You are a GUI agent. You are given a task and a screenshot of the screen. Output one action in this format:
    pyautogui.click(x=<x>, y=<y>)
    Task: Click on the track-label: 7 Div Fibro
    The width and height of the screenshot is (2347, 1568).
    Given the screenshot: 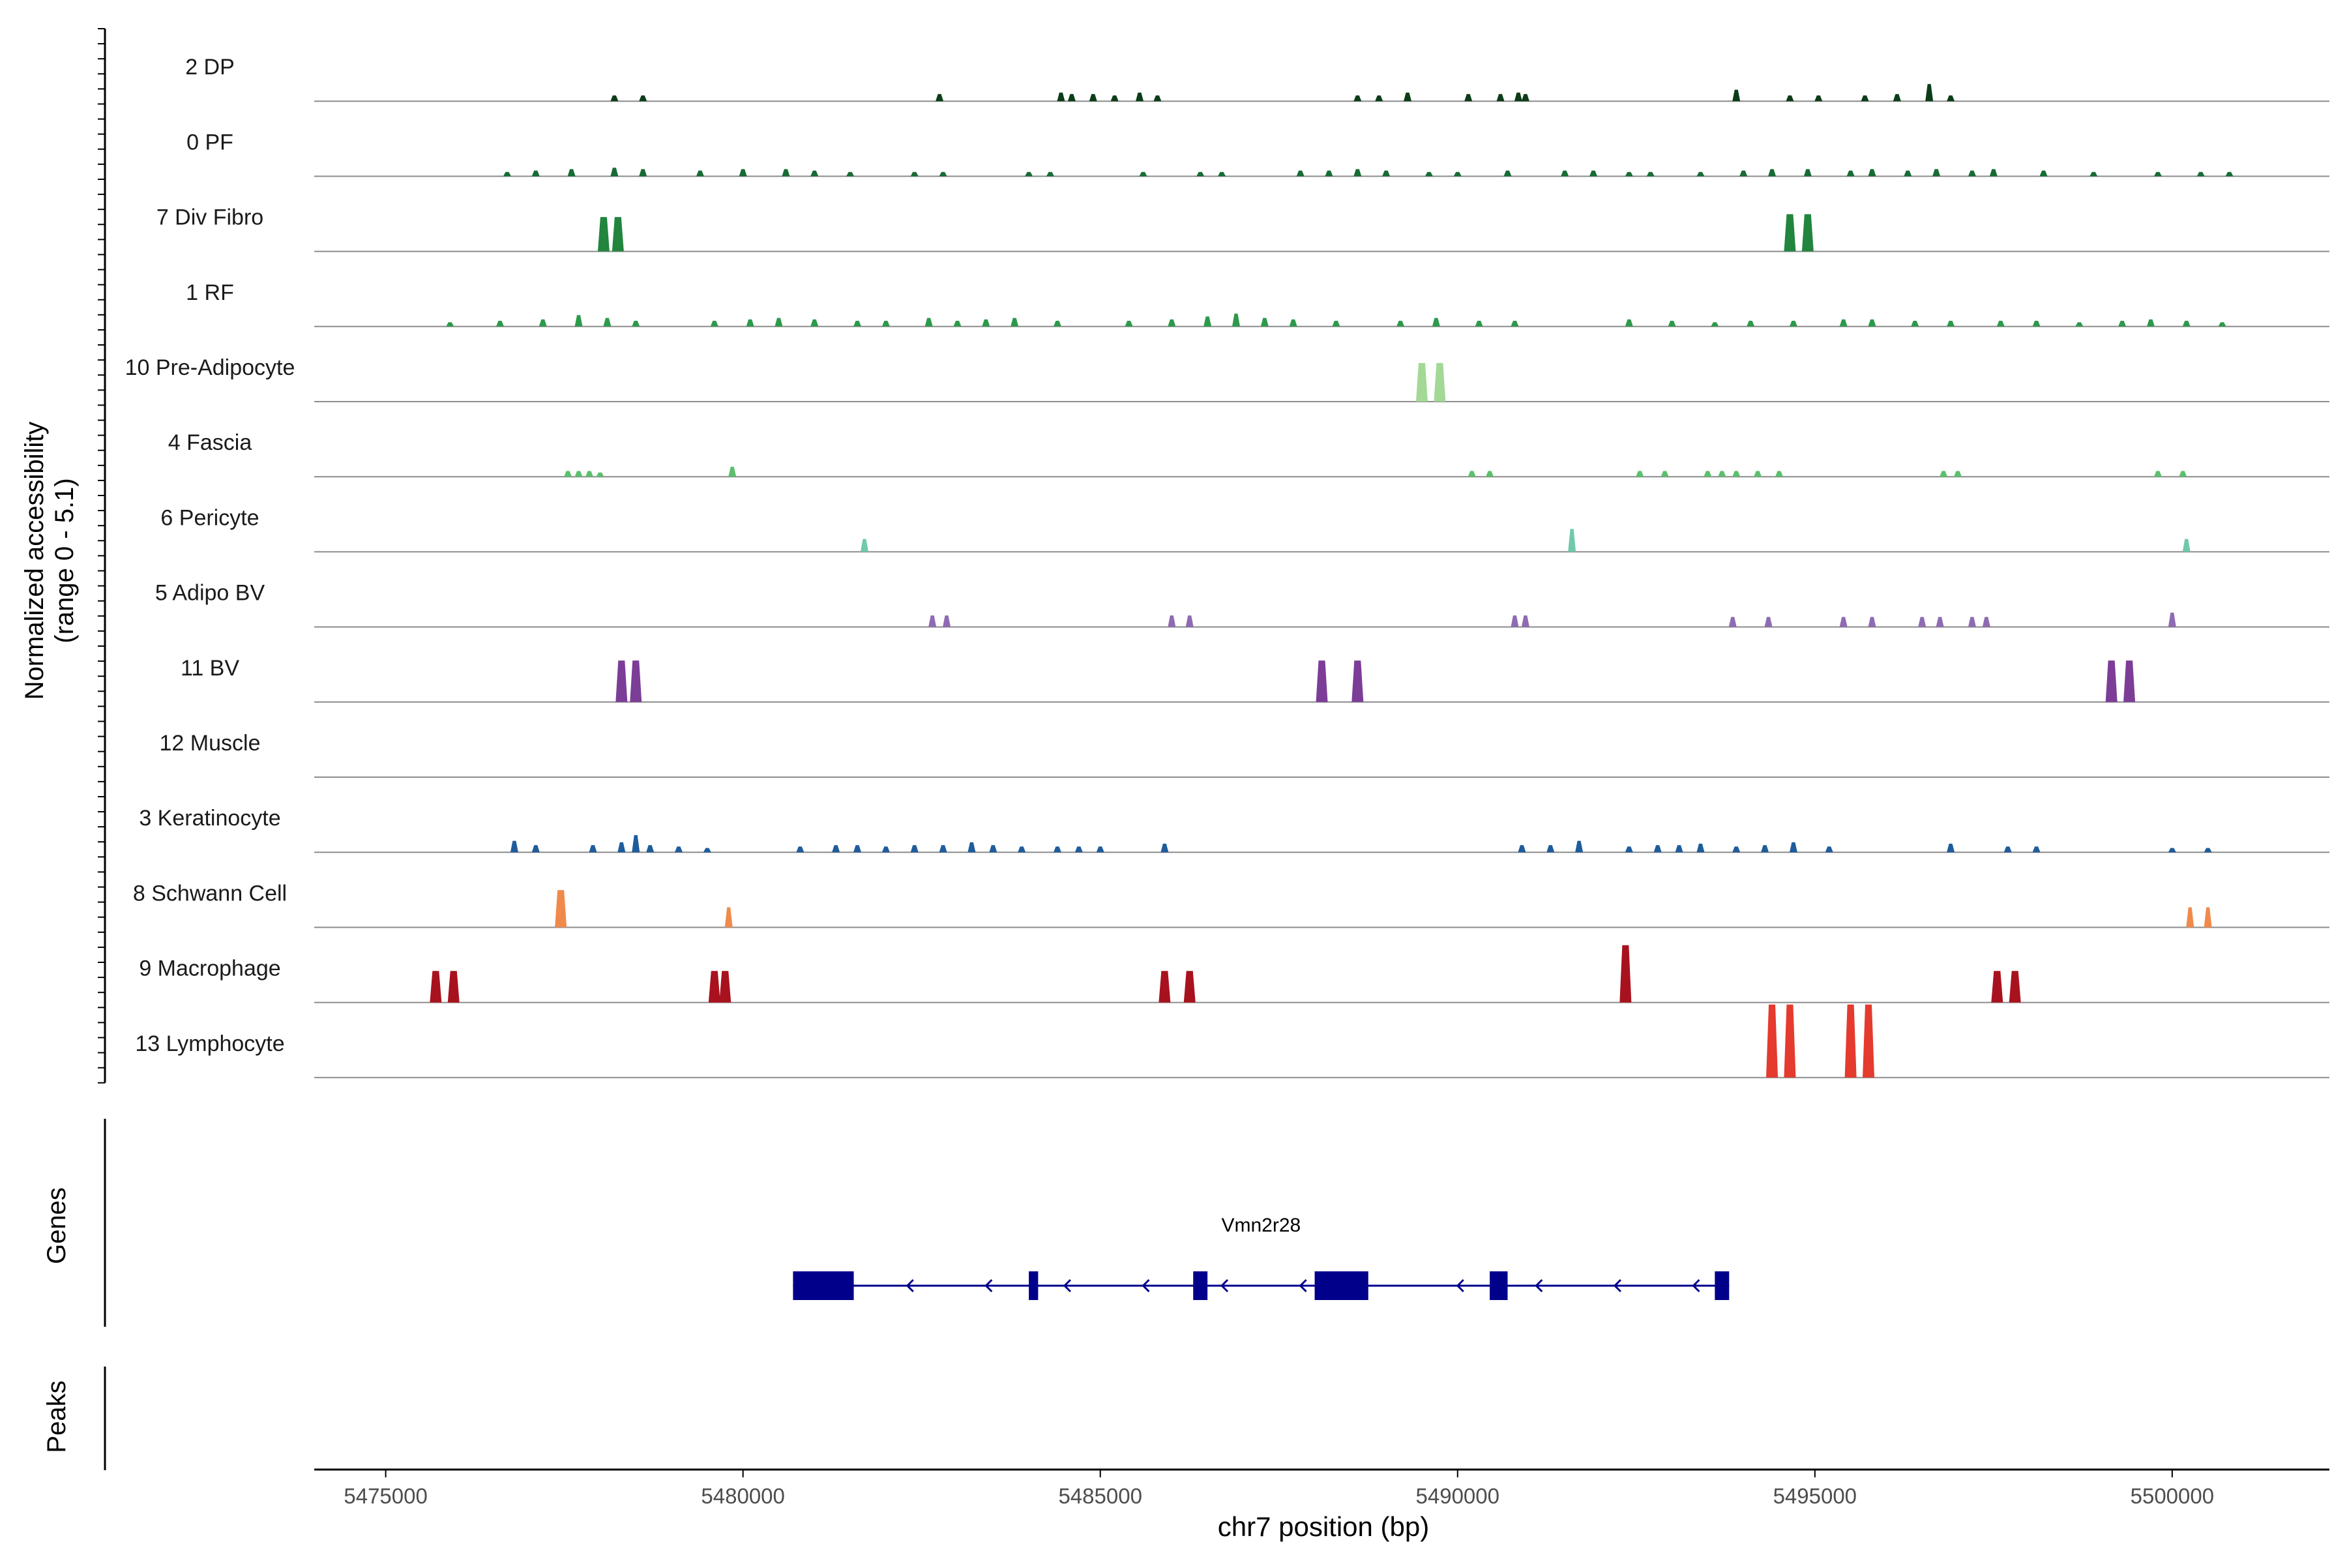 What is the action you would take?
    pyautogui.click(x=209, y=218)
    